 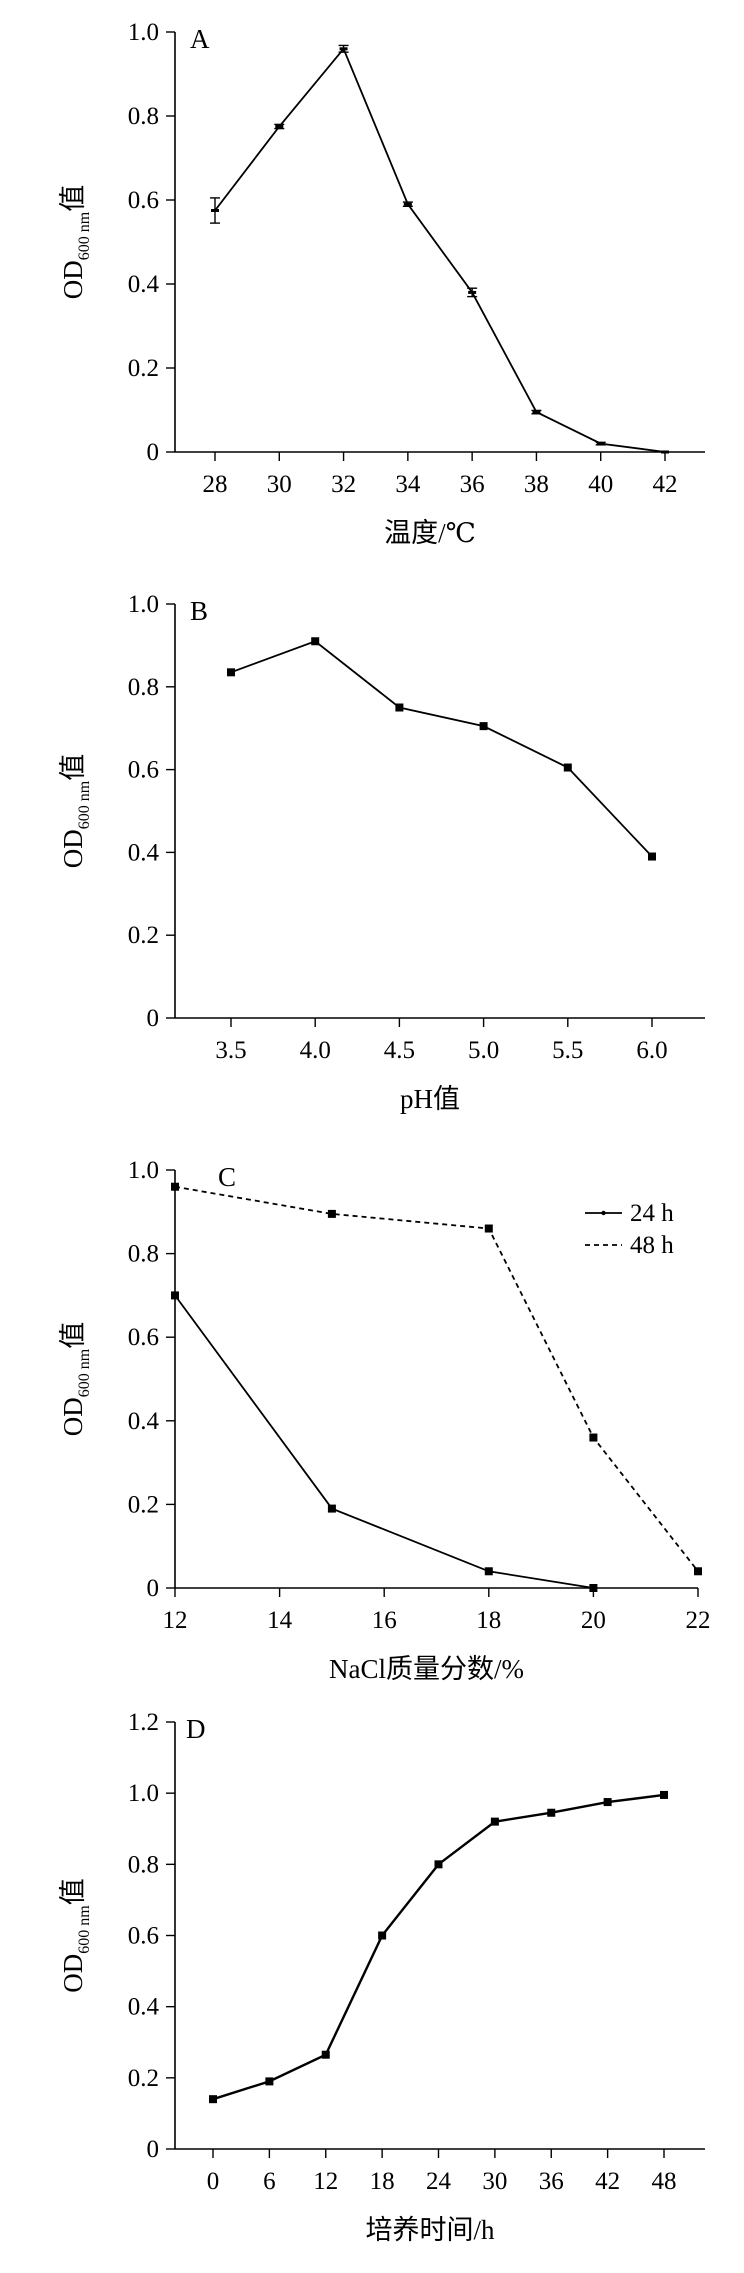 I want to click on panel-letter: B, so click(x=199, y=611).